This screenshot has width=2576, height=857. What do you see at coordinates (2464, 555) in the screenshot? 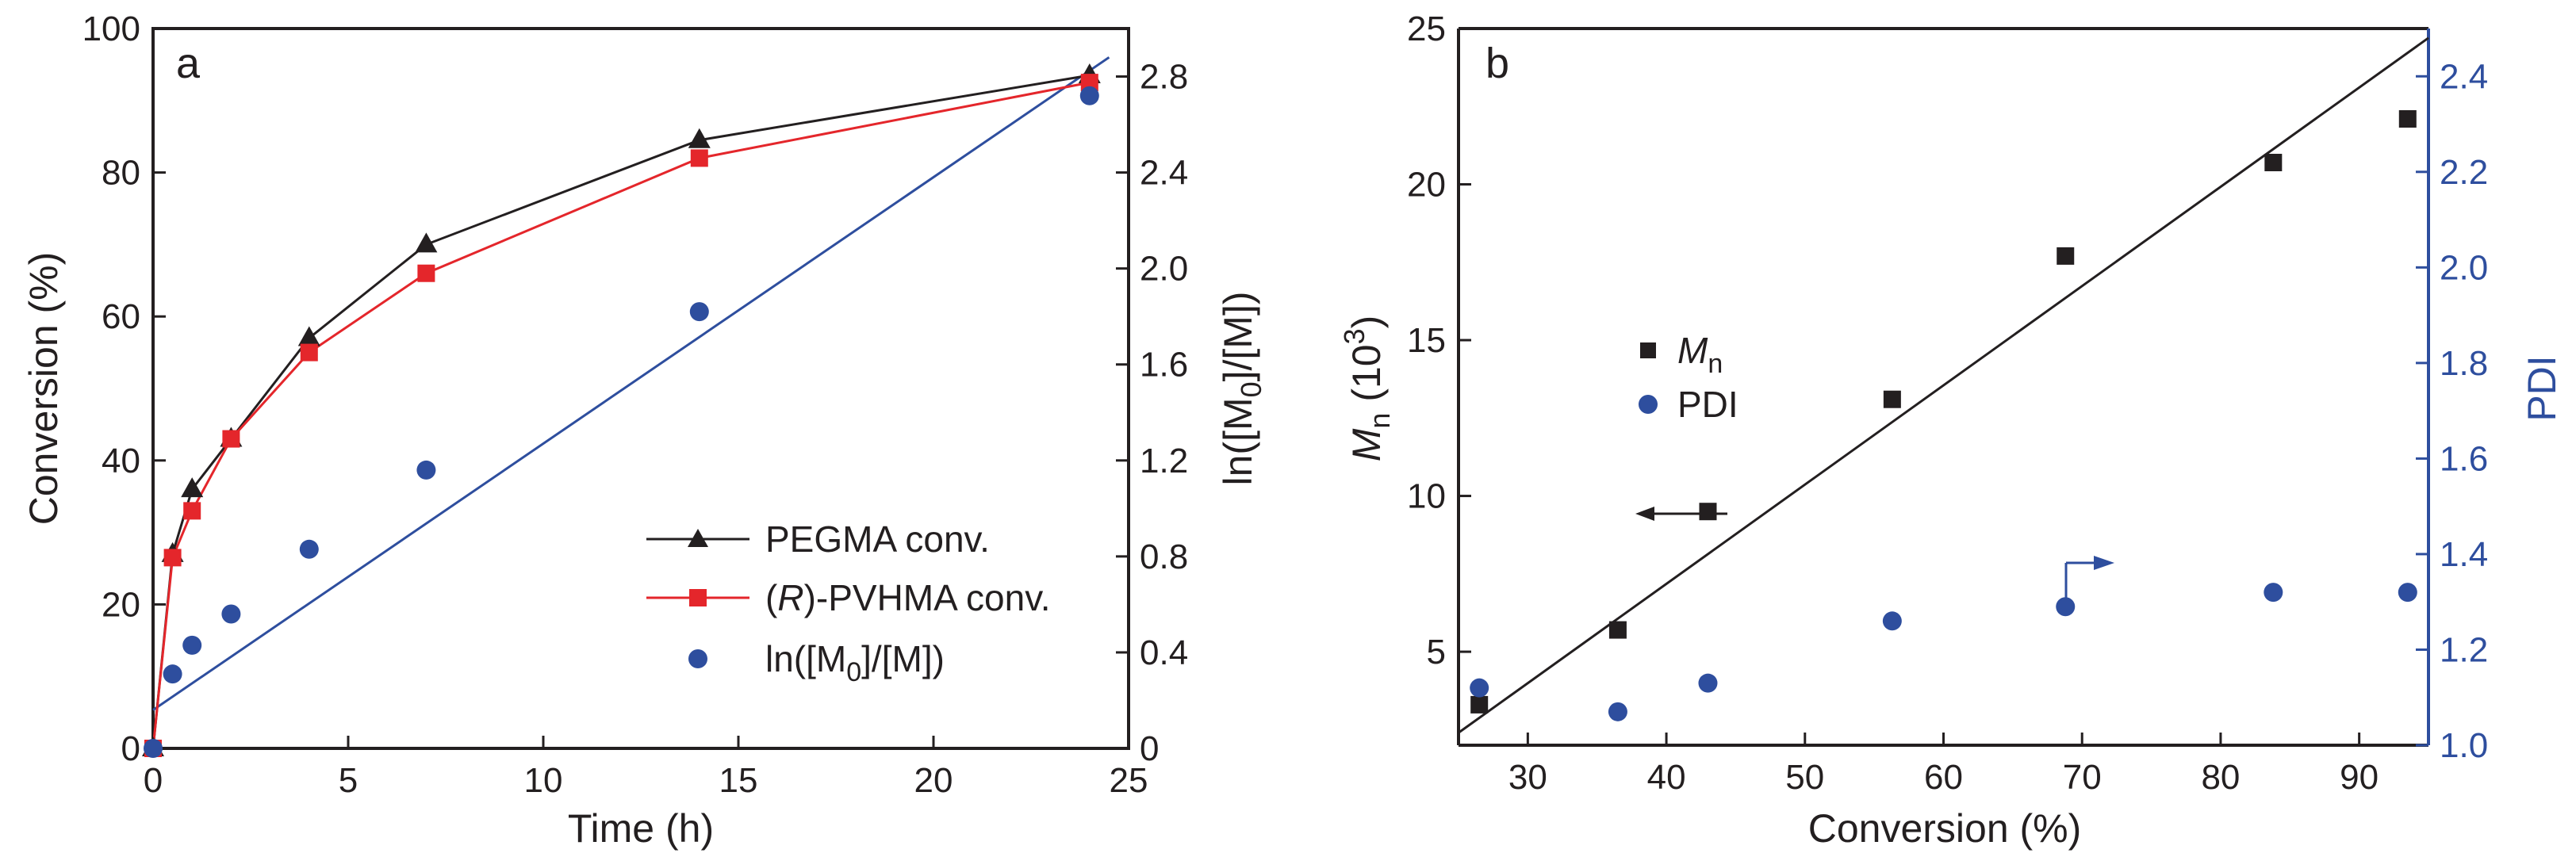
I see `y2-tick-label: 1.4` at bounding box center [2464, 555].